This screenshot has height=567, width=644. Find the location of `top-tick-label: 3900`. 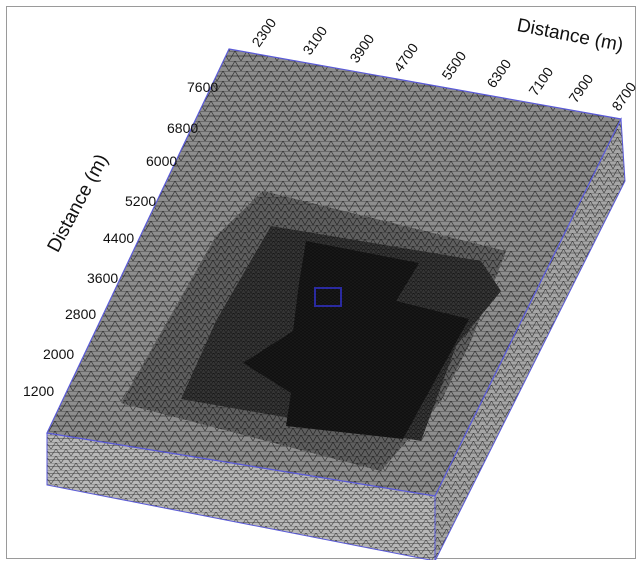

top-tick-label: 3900 is located at coordinates (361, 48).